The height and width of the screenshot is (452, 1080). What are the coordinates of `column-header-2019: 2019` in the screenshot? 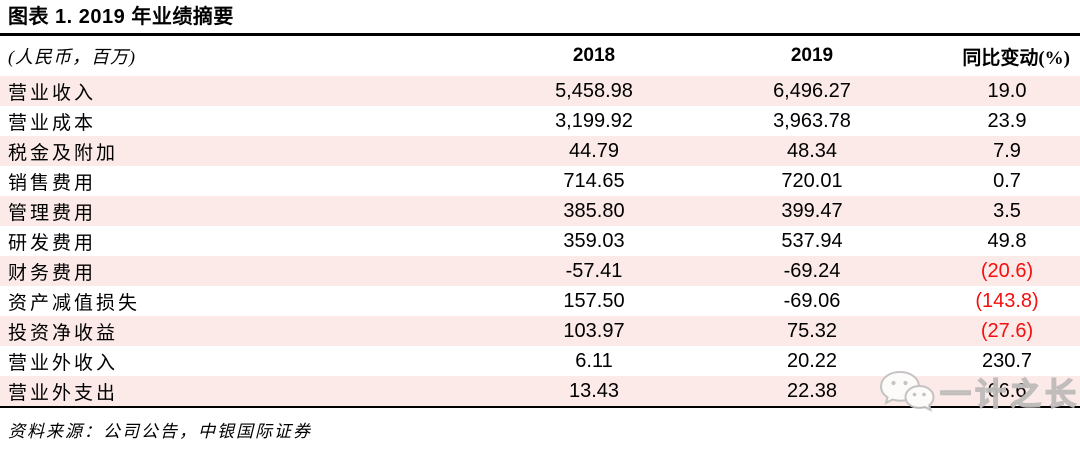 It's located at (812, 55).